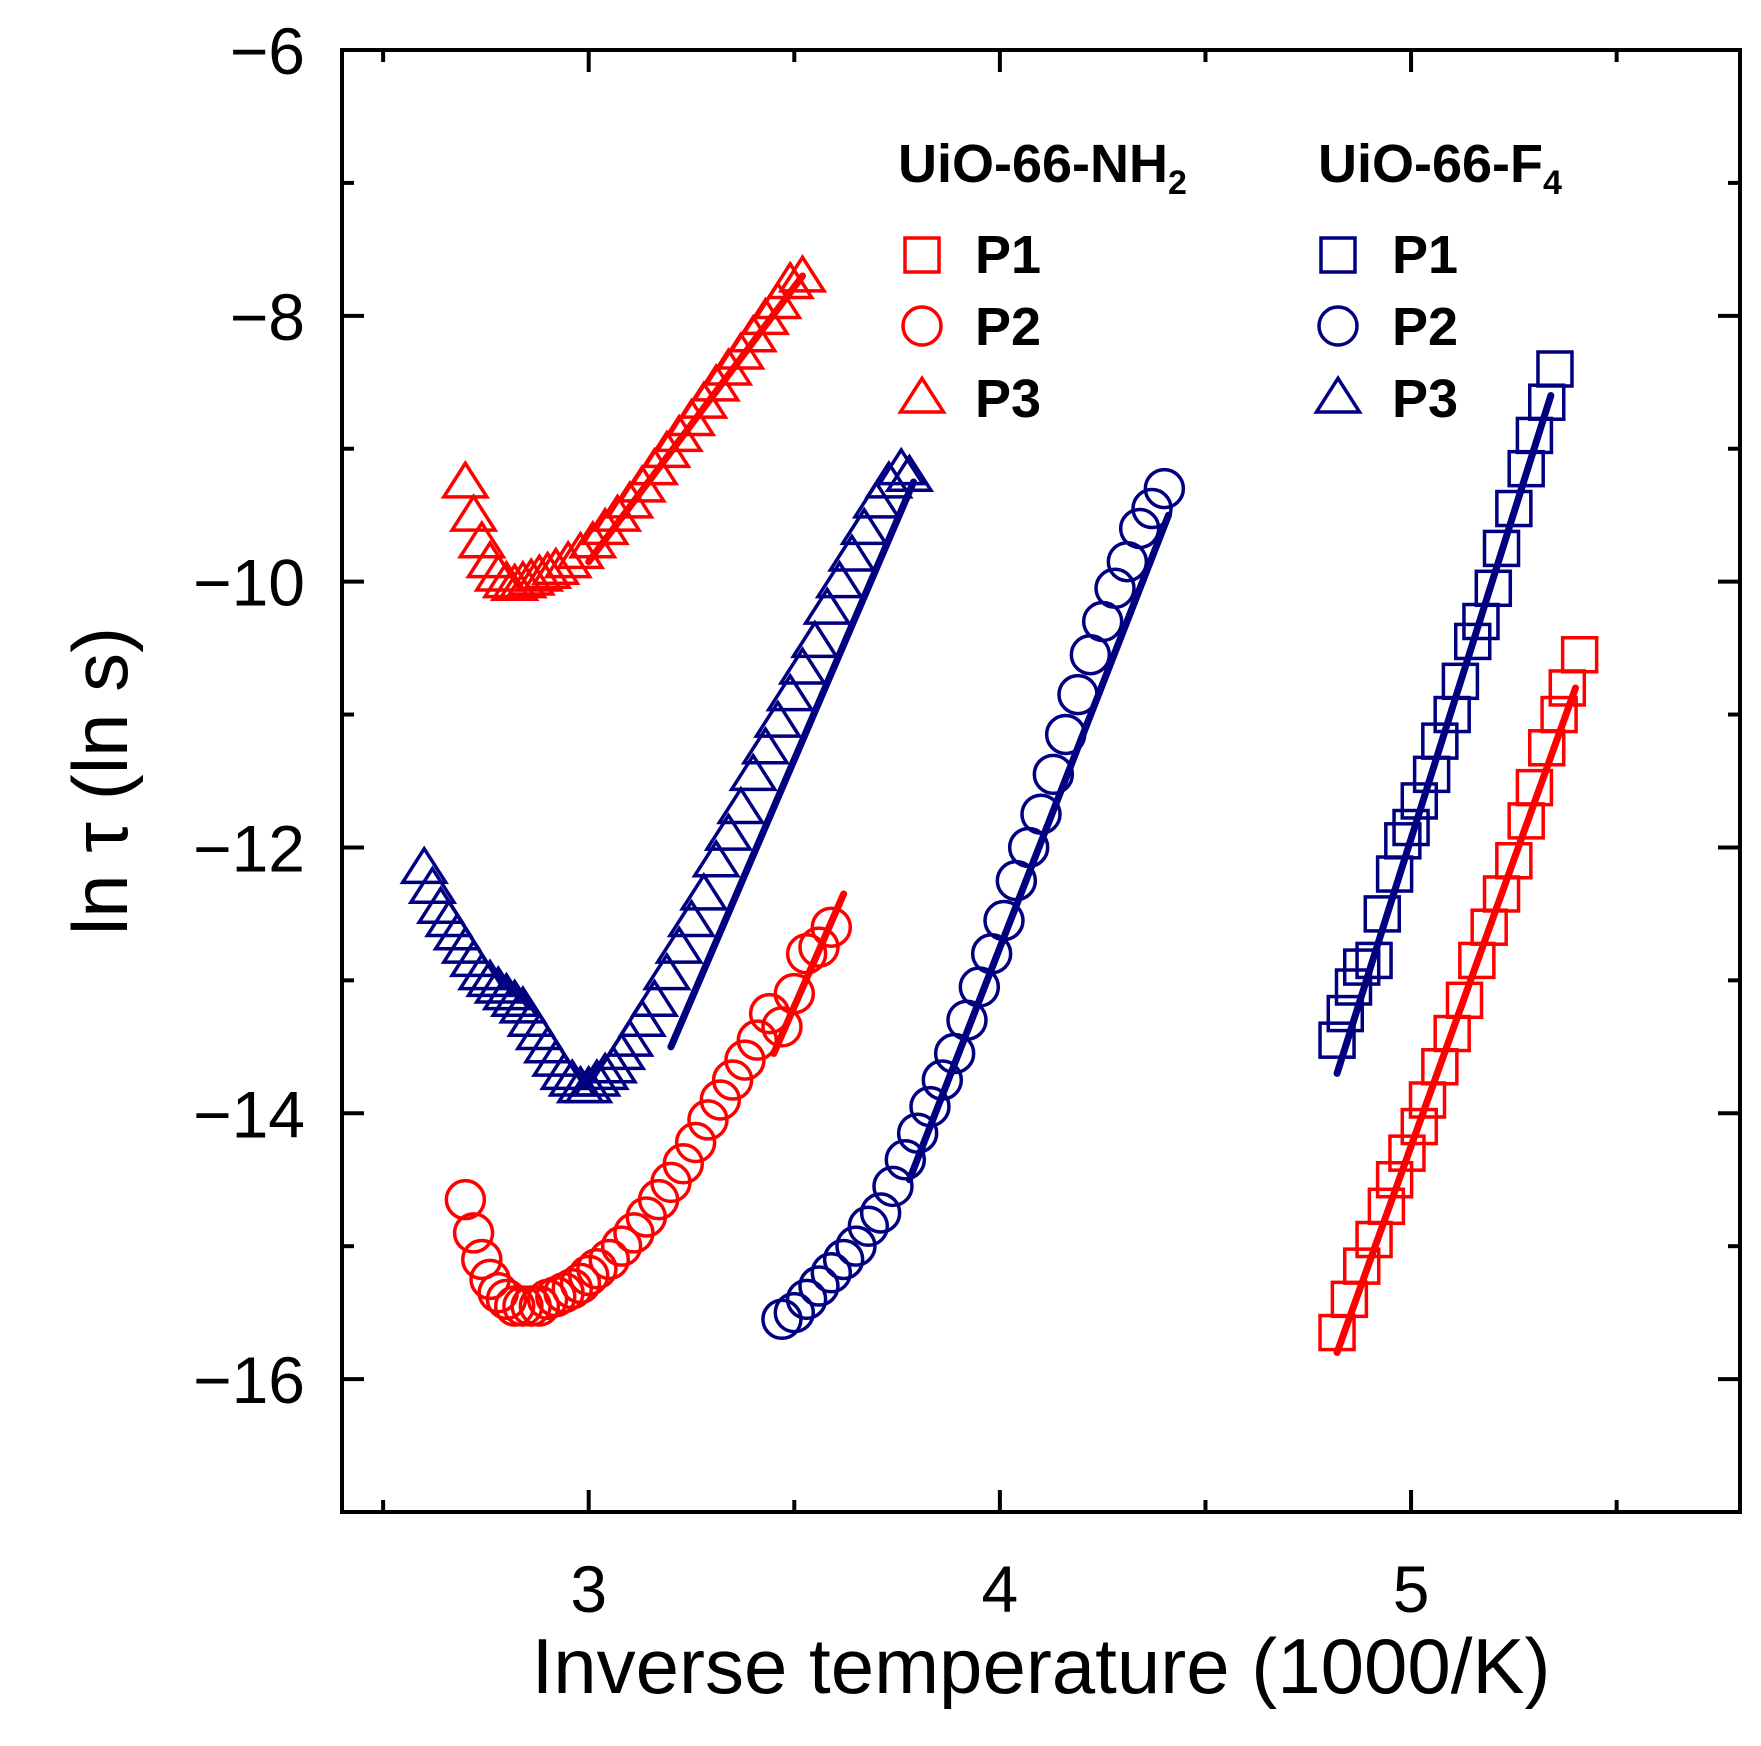 The width and height of the screenshot is (1761, 1746). What do you see at coordinates (1008, 255) in the screenshot?
I see `legend-nh2-p1-label: P1` at bounding box center [1008, 255].